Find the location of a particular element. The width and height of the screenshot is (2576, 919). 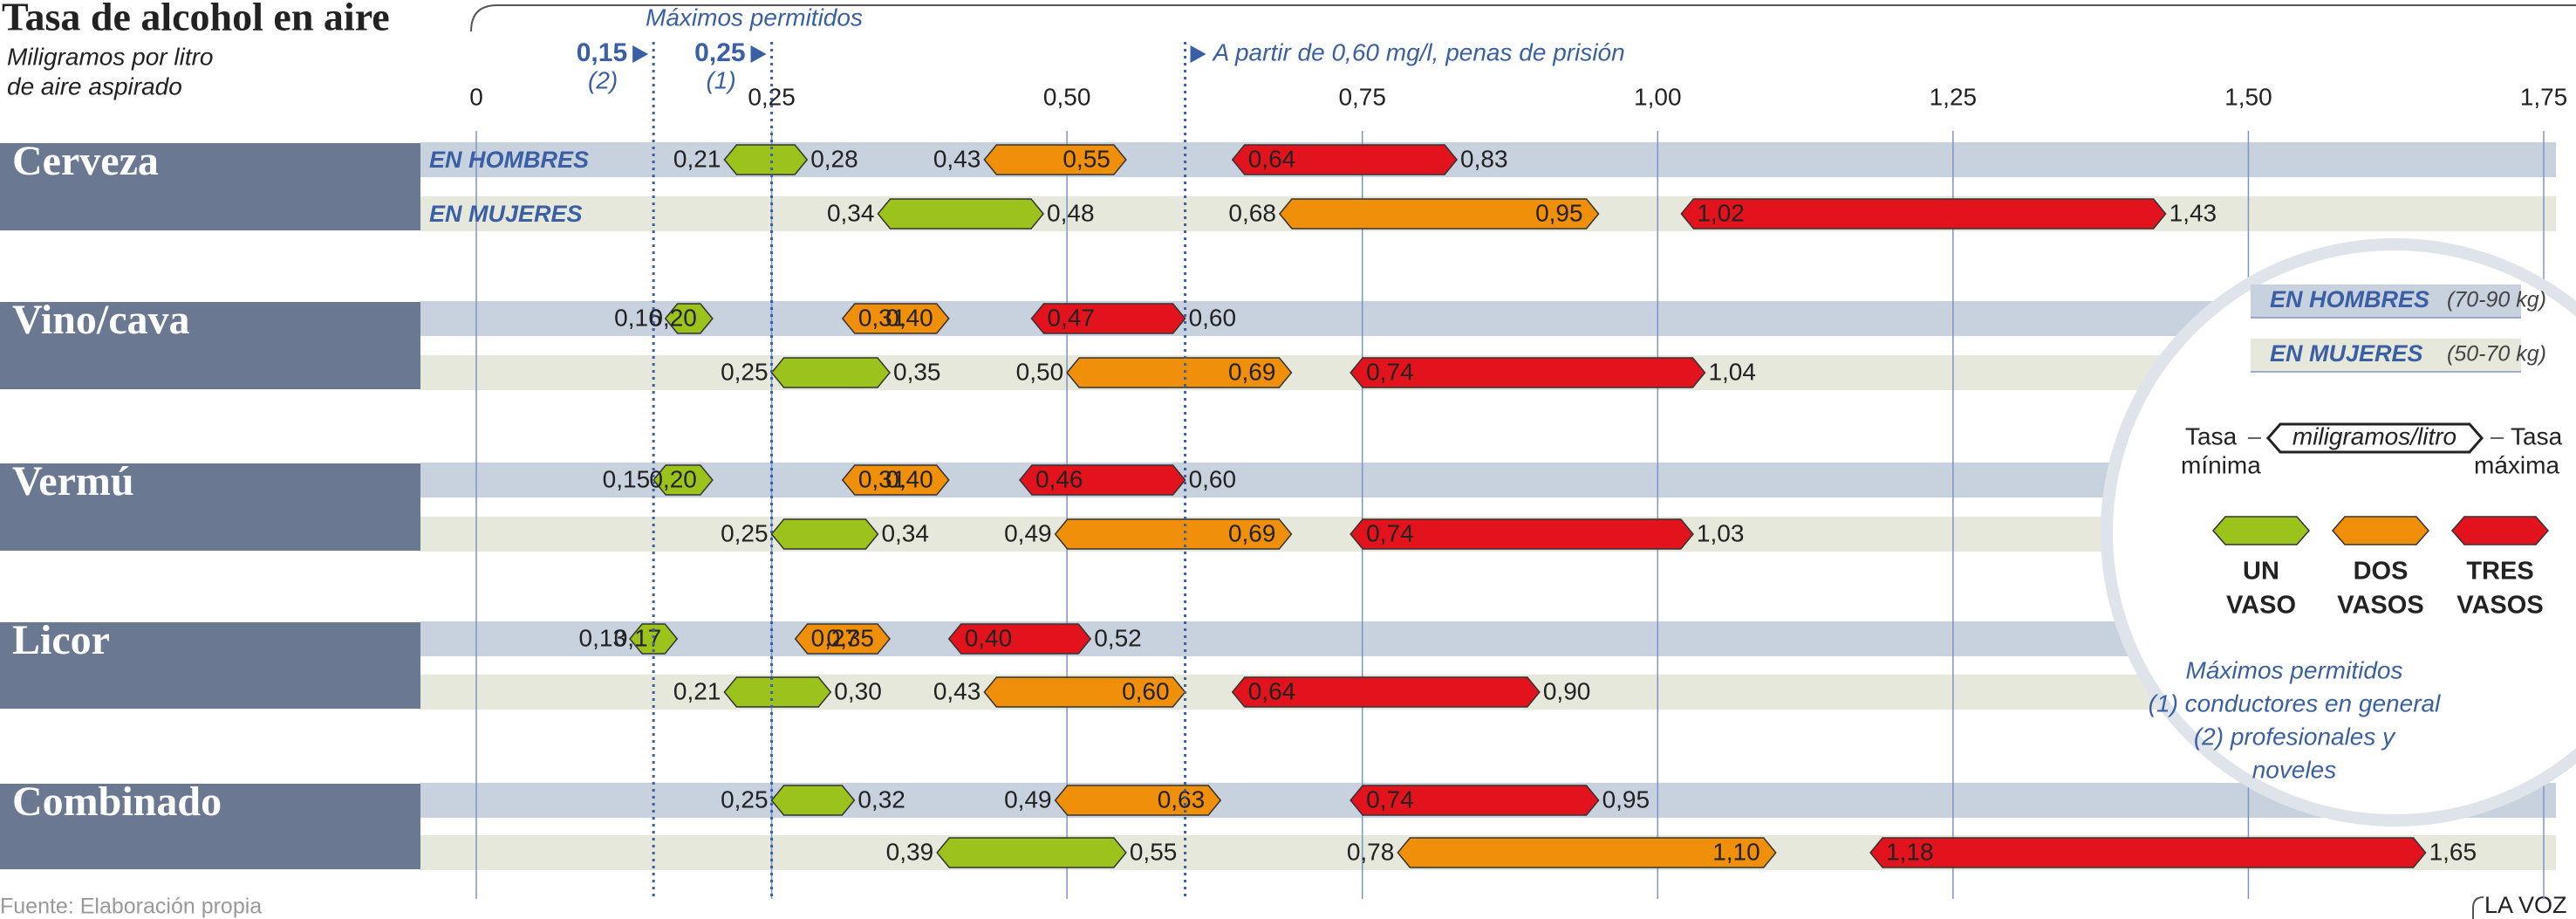

value-label: 0,31 is located at coordinates (882, 317).